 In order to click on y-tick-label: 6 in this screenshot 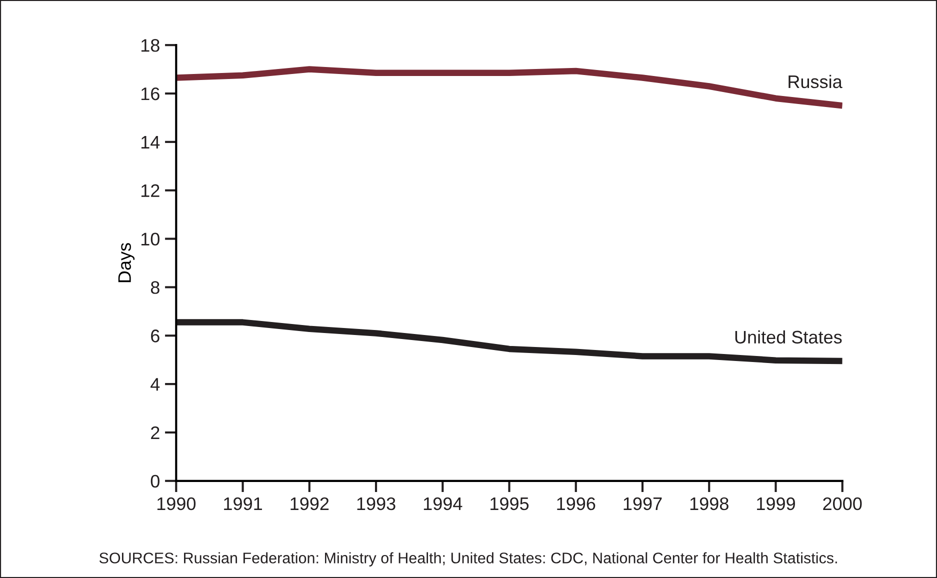, I will do `click(155, 336)`.